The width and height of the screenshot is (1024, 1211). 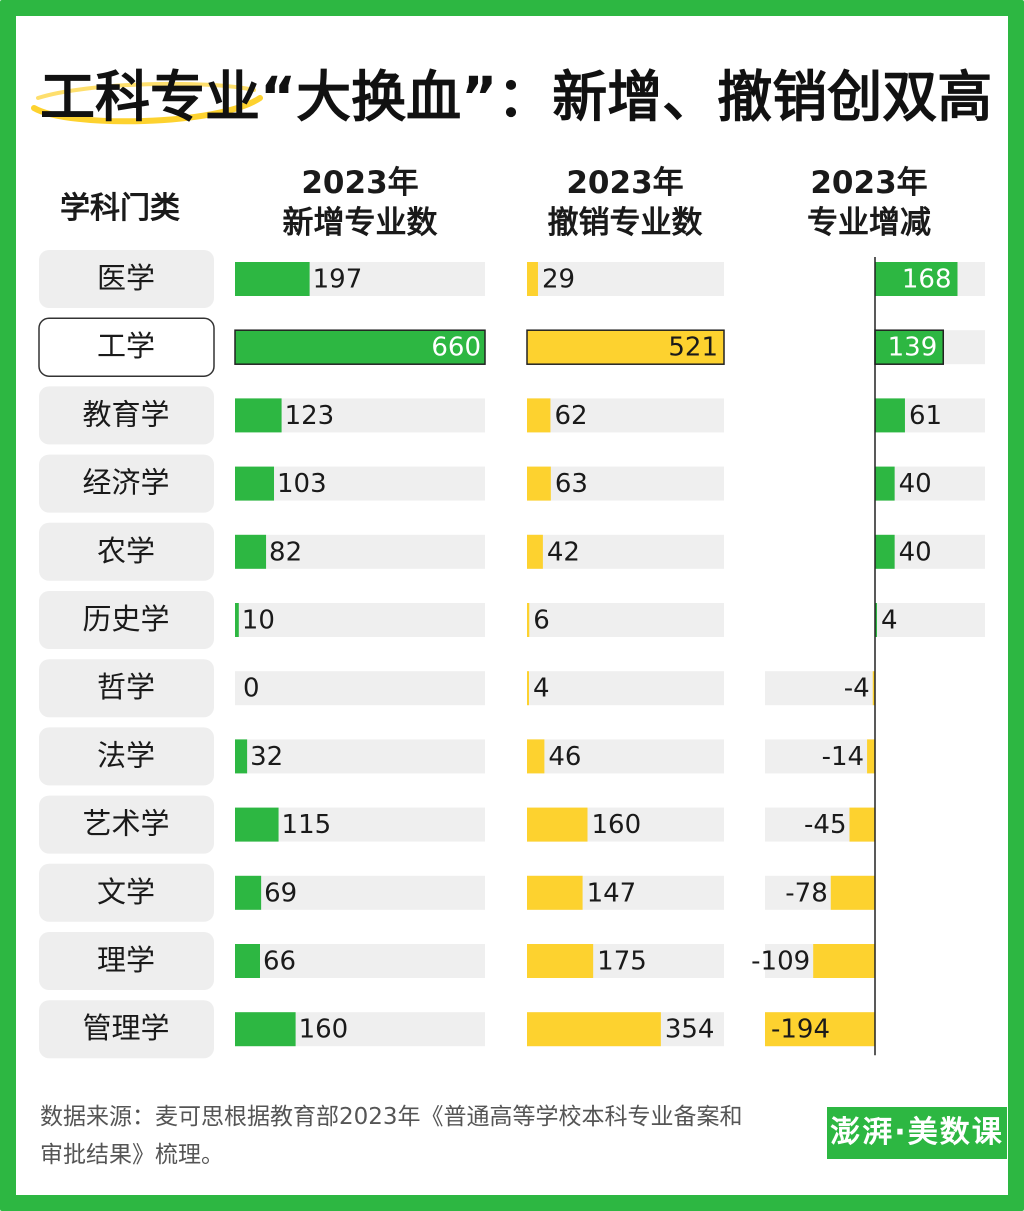 What do you see at coordinates (806, 893) in the screenshot?
I see `net-value-label: -78` at bounding box center [806, 893].